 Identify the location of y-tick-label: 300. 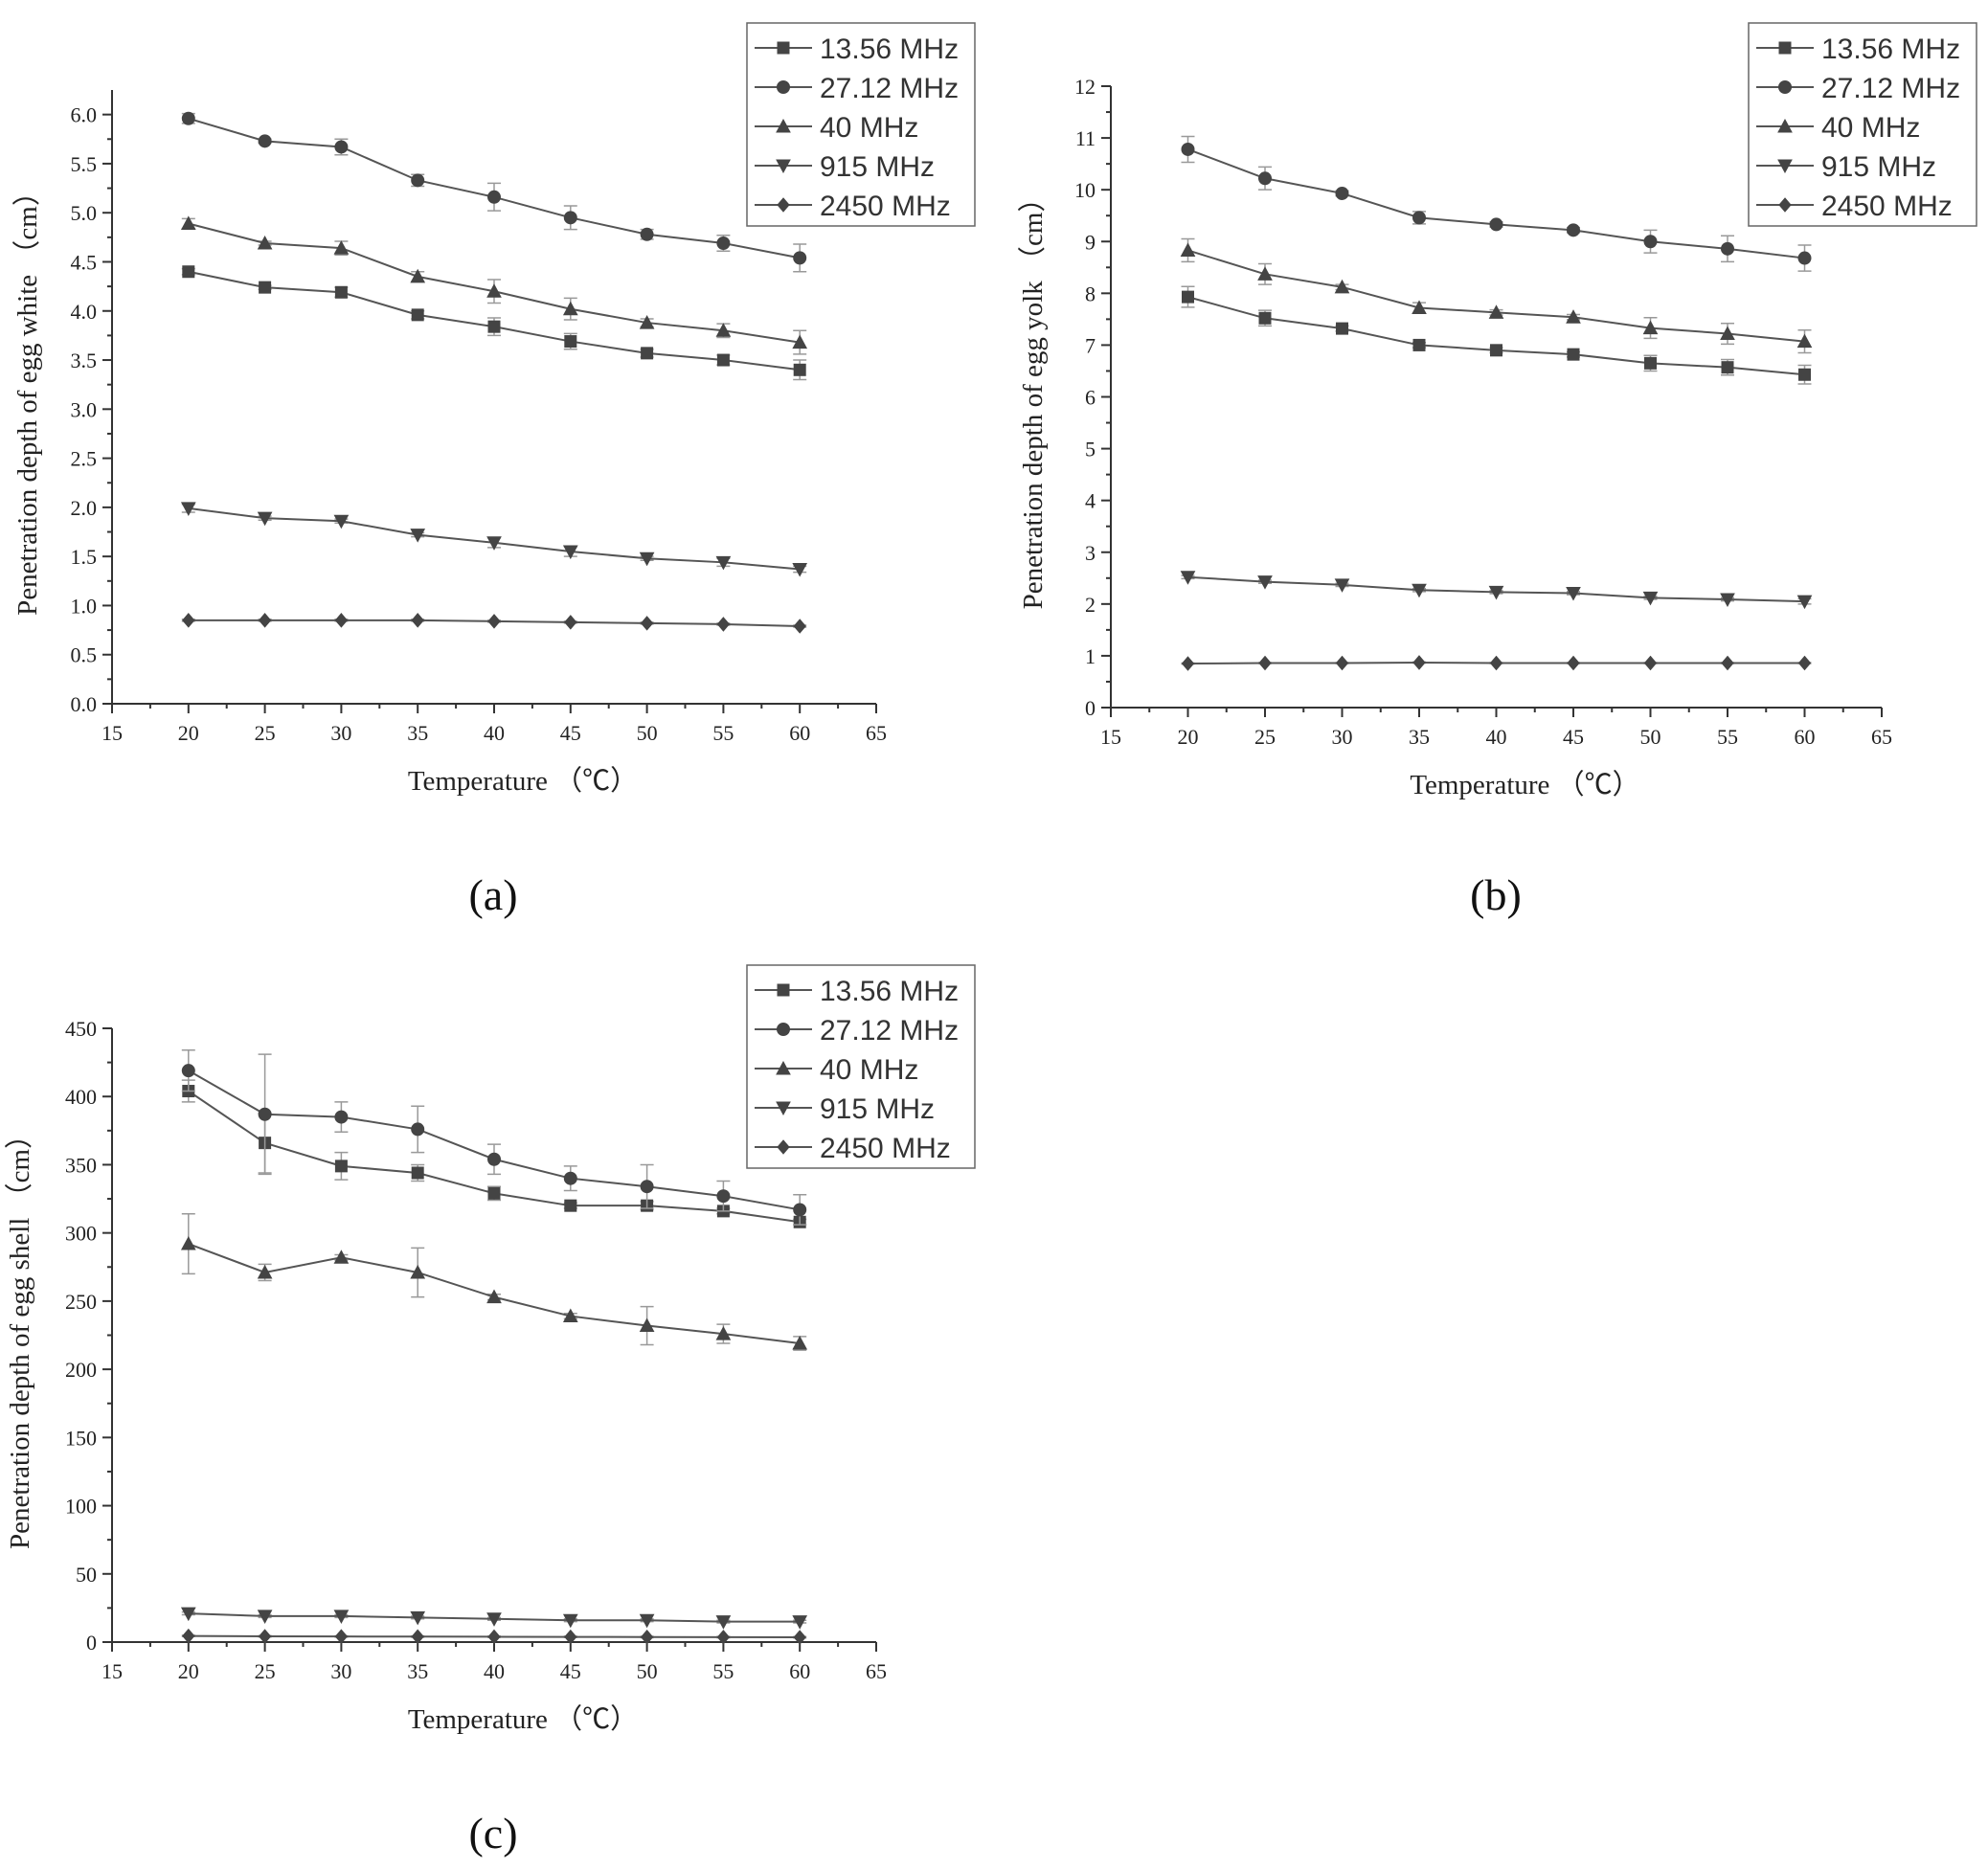
(81, 1234).